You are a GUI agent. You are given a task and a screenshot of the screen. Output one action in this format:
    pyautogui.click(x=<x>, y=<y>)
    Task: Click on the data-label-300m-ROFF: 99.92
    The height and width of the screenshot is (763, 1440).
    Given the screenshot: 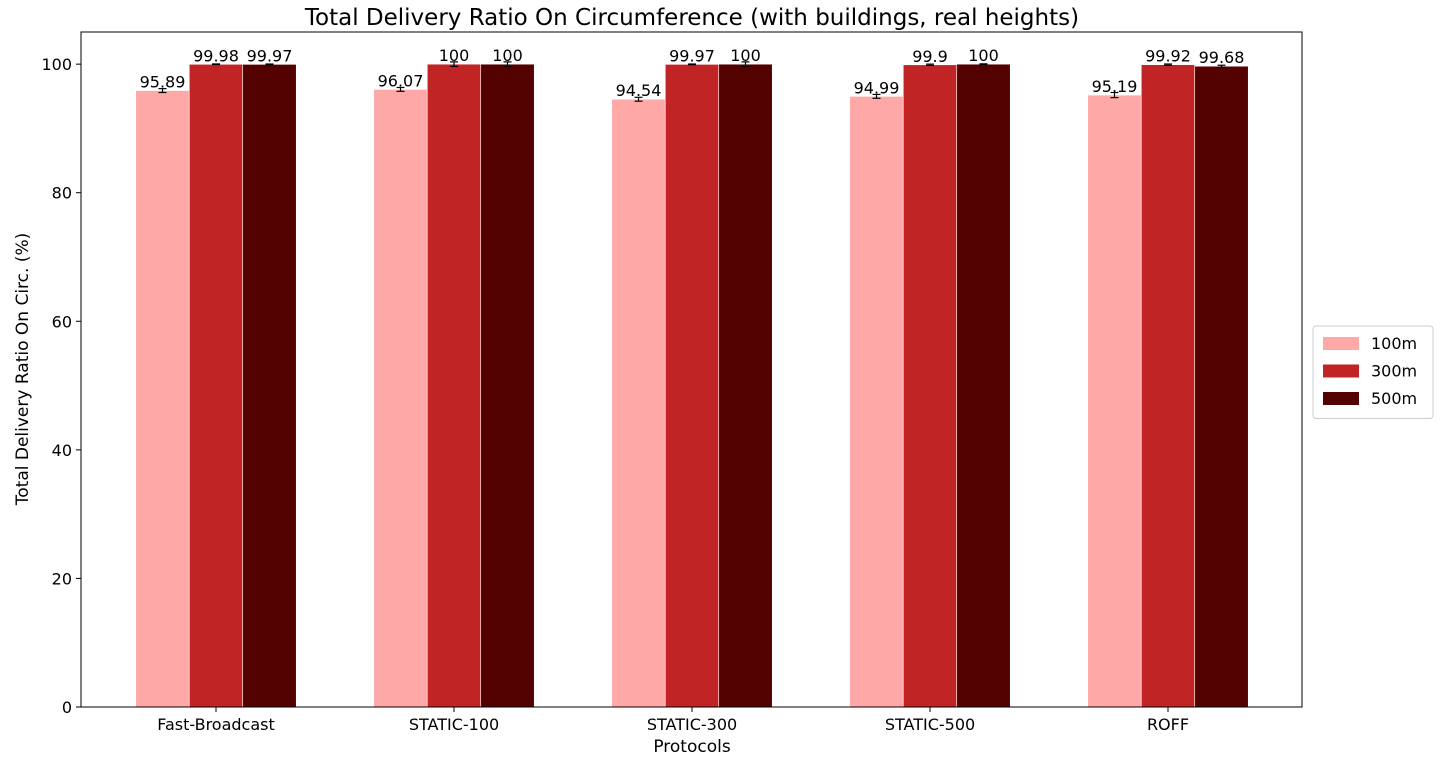 What is the action you would take?
    pyautogui.click(x=1168, y=56)
    